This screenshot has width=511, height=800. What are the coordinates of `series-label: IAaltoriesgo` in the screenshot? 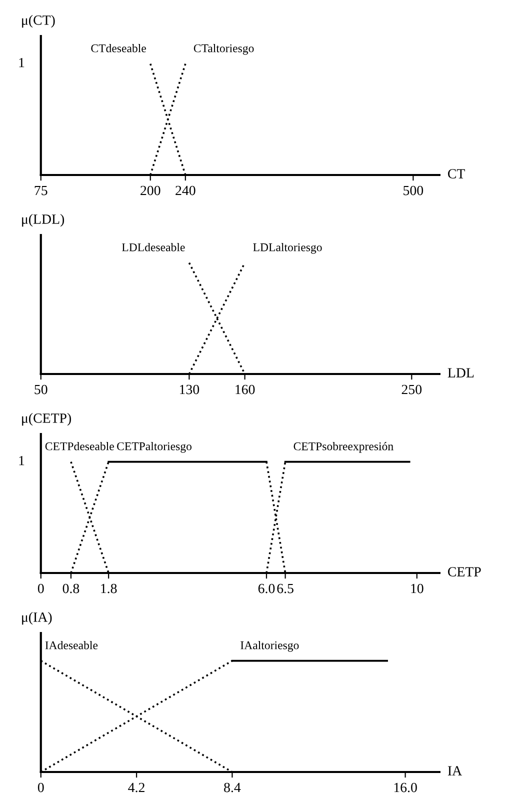 It's located at (269, 646).